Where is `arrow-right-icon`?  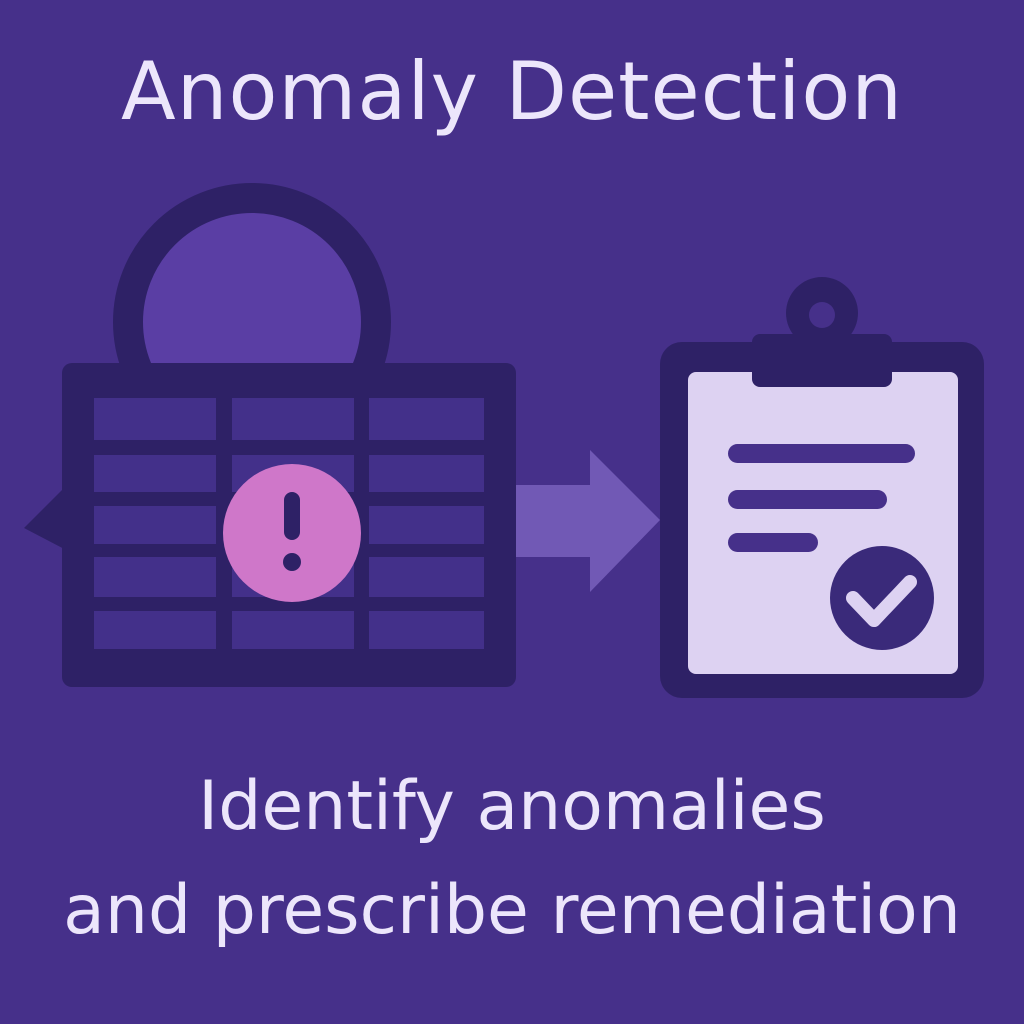
arrow-right-icon is located at coordinates (588, 521).